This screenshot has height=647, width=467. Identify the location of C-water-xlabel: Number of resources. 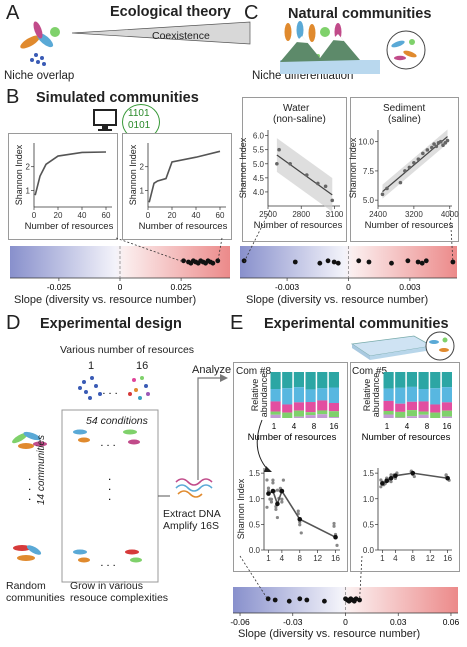
(298, 225).